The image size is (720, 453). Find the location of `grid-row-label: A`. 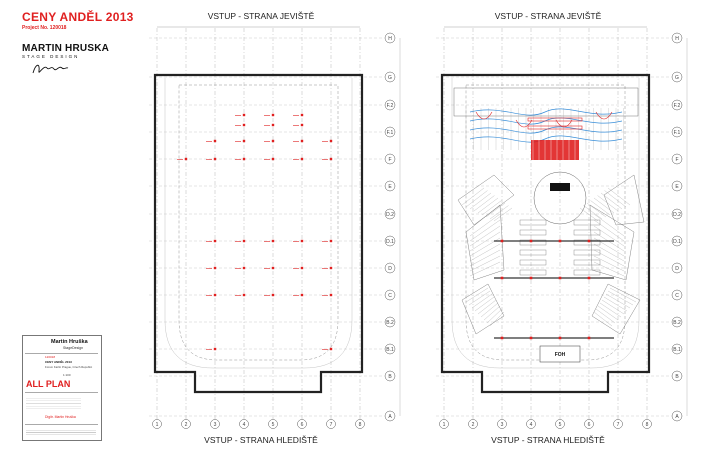

grid-row-label: A is located at coordinates (390, 417).